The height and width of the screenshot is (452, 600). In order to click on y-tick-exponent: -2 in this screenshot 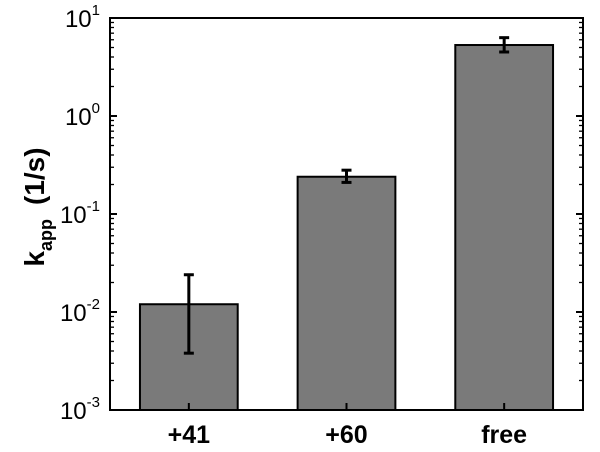, I will do `click(93, 304)`.